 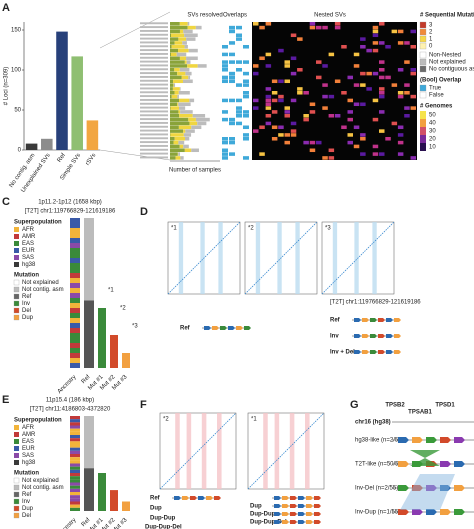 What do you see at coordinates (135, 327) in the screenshot?
I see `marker: *3` at bounding box center [135, 327].